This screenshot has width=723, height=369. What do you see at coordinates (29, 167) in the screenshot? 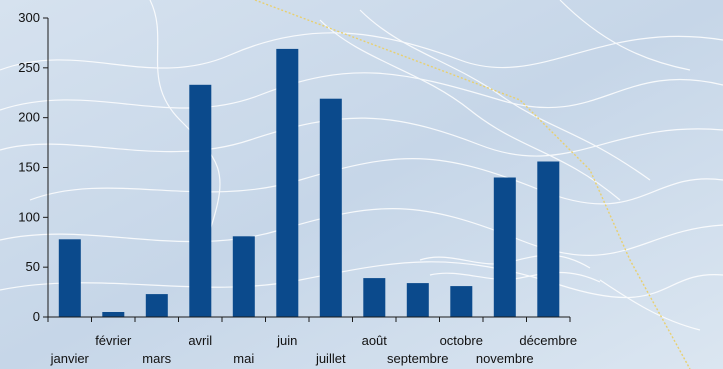
I see `y-tick-label: 150` at bounding box center [29, 167].